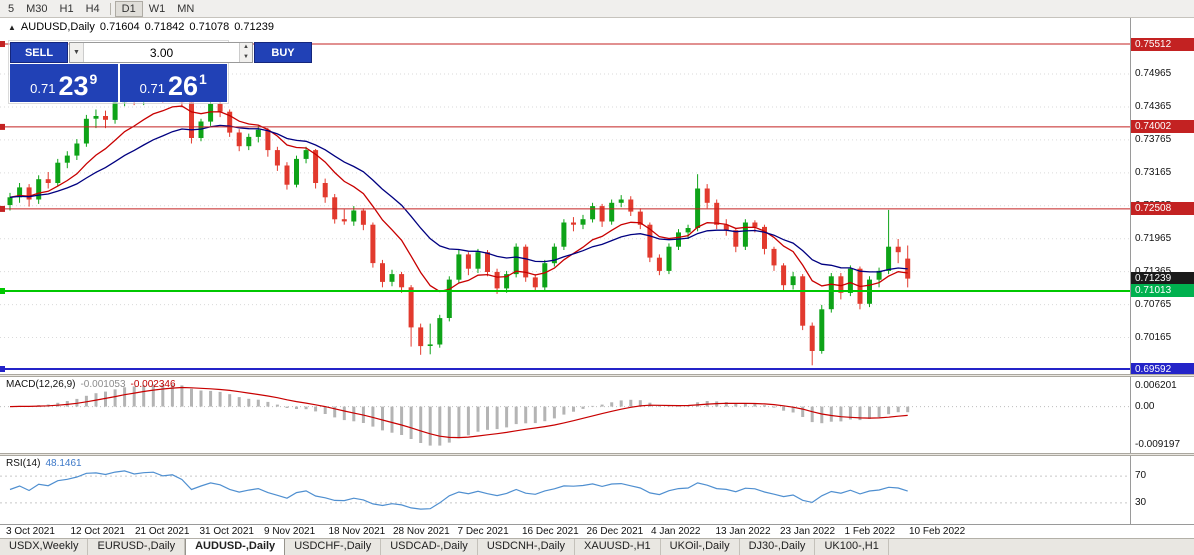 This screenshot has width=1194, height=555. What do you see at coordinates (41, 384) in the screenshot?
I see `macd-name: MACD(12,26,9)` at bounding box center [41, 384].